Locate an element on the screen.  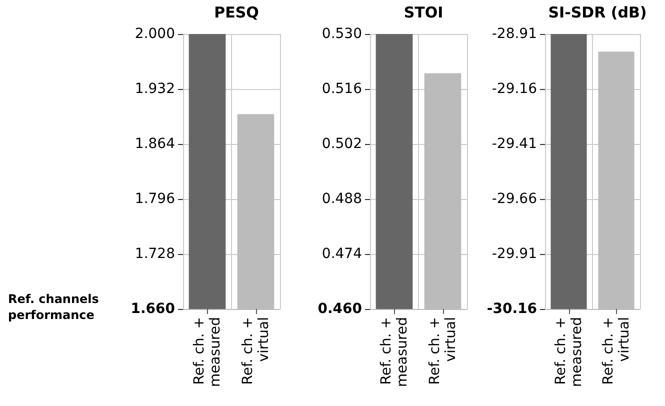
y-tick-label: 1.660 is located at coordinates (153, 309).